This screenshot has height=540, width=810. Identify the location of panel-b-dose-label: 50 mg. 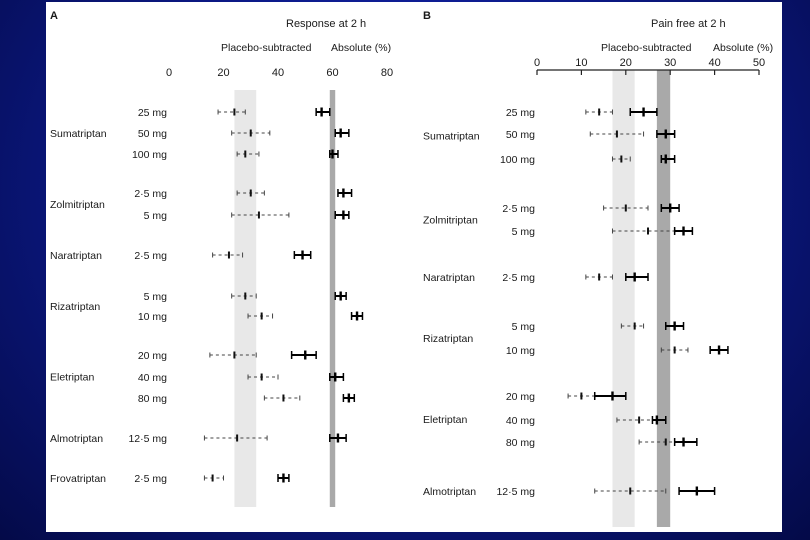
(520, 135).